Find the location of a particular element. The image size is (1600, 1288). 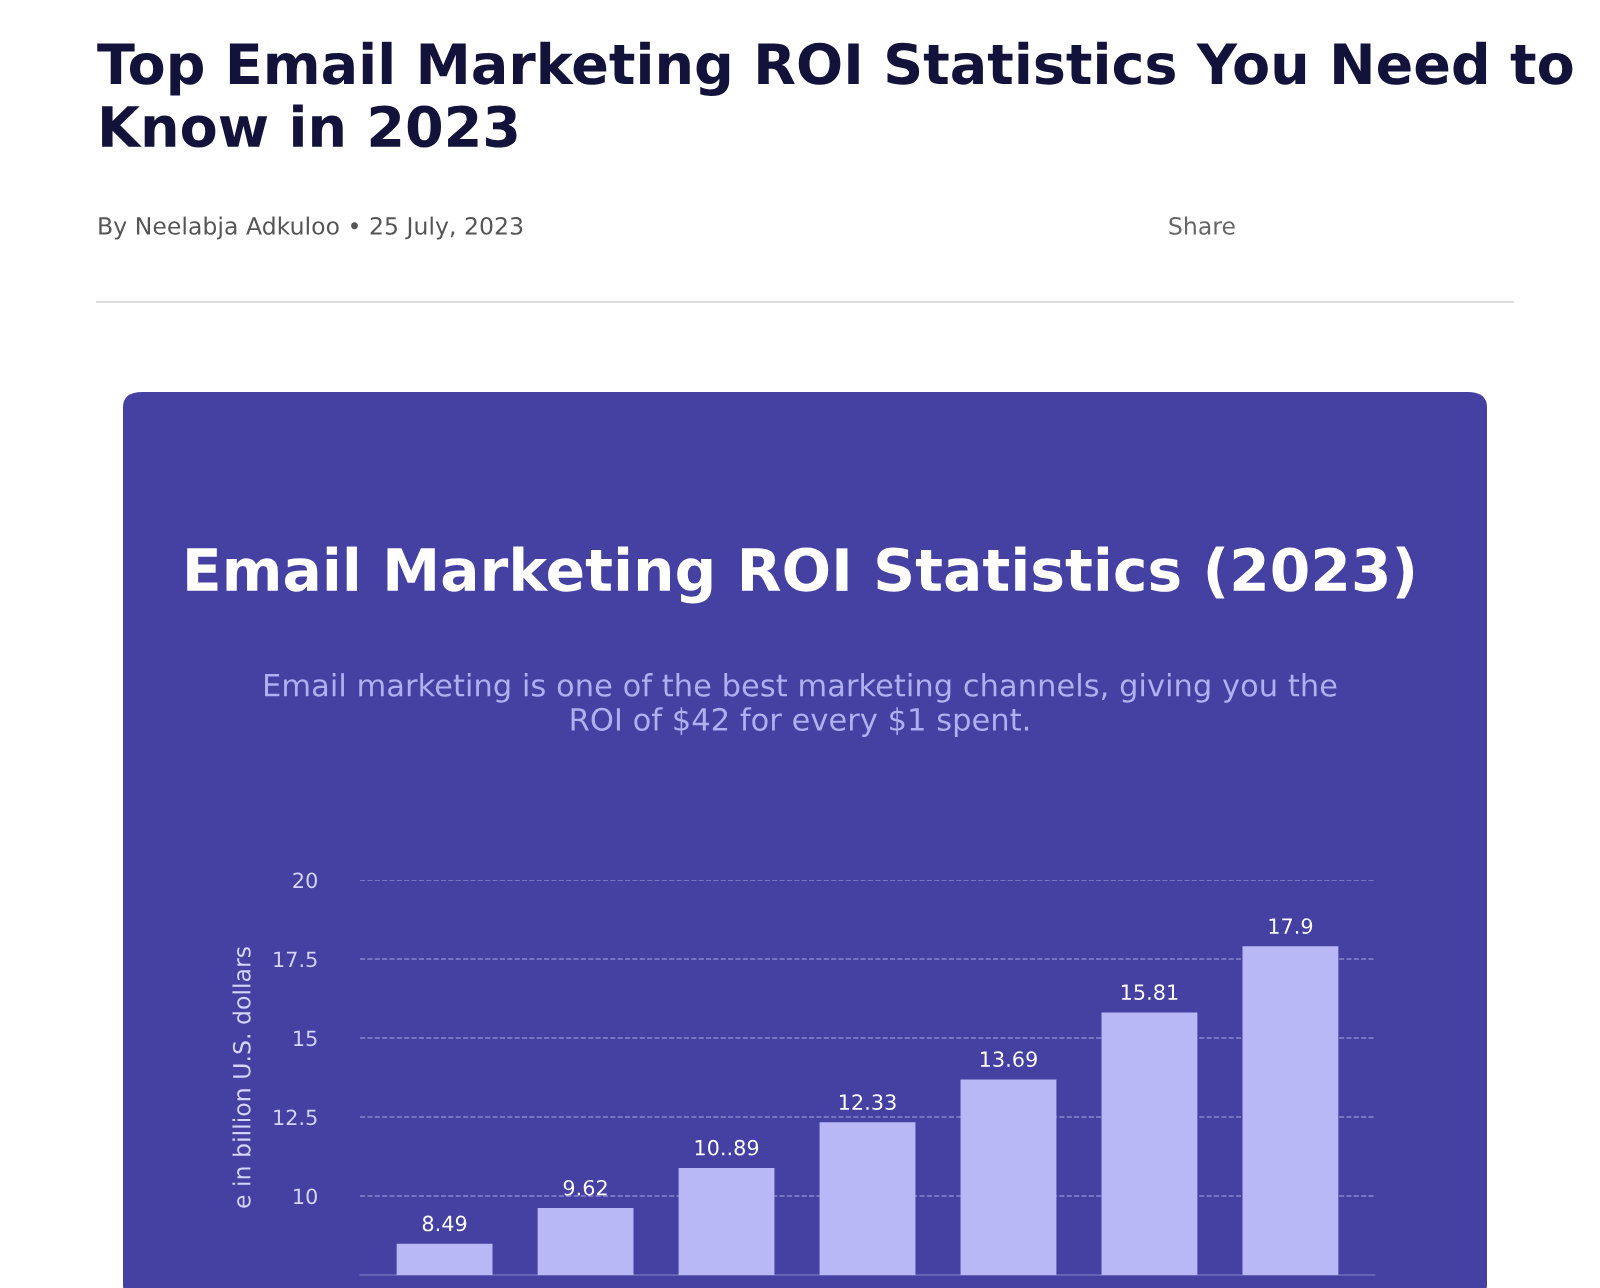

text: By Neelabja Adkuloo • 25 July, 2023 is located at coordinates (311, 228).